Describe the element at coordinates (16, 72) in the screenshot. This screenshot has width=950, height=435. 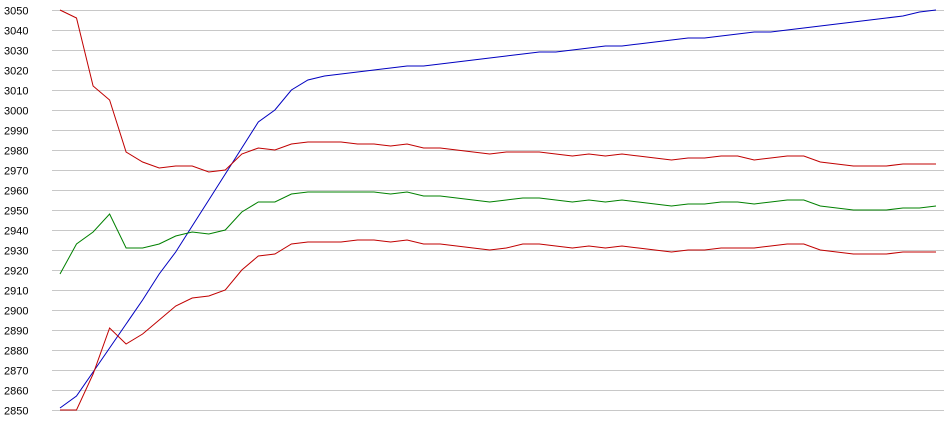
I see `y-tick-label: 3020` at that location.